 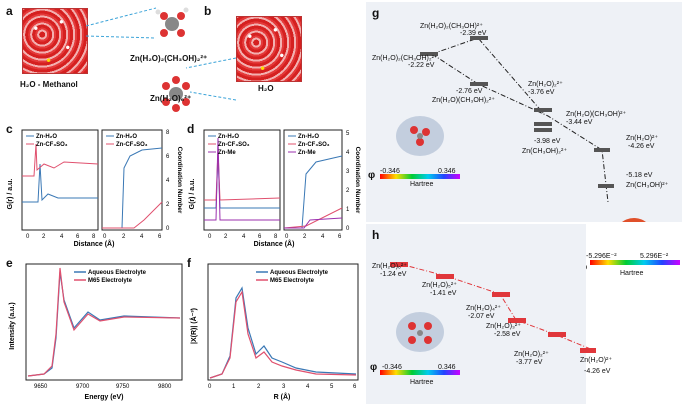 What do you see at coordinates (234, 387) in the screenshot?
I see `f-xtick: 1` at bounding box center [234, 387].